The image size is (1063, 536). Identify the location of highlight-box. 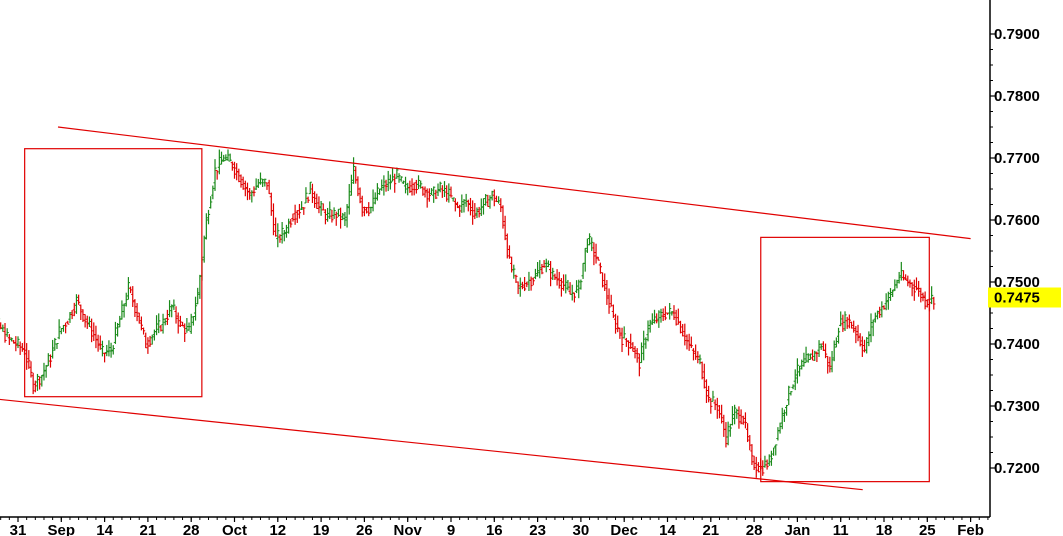
(845, 359).